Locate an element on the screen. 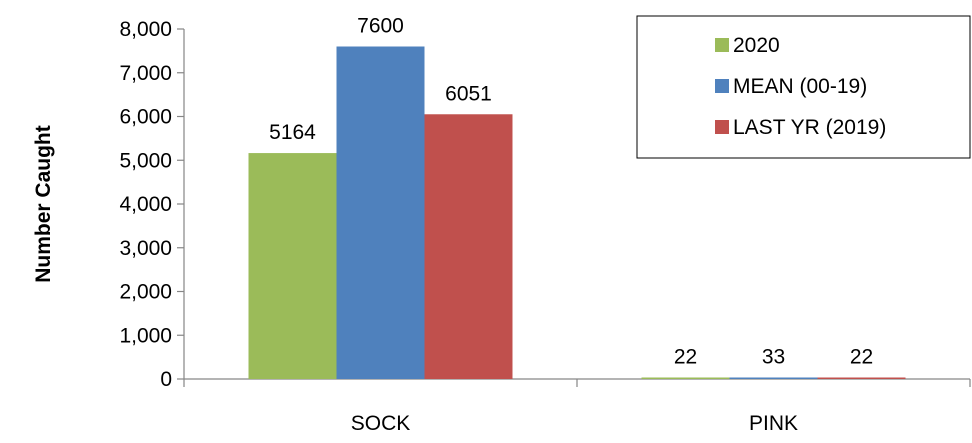 The width and height of the screenshot is (972, 443). legend-entry: 2020 is located at coordinates (756, 45).